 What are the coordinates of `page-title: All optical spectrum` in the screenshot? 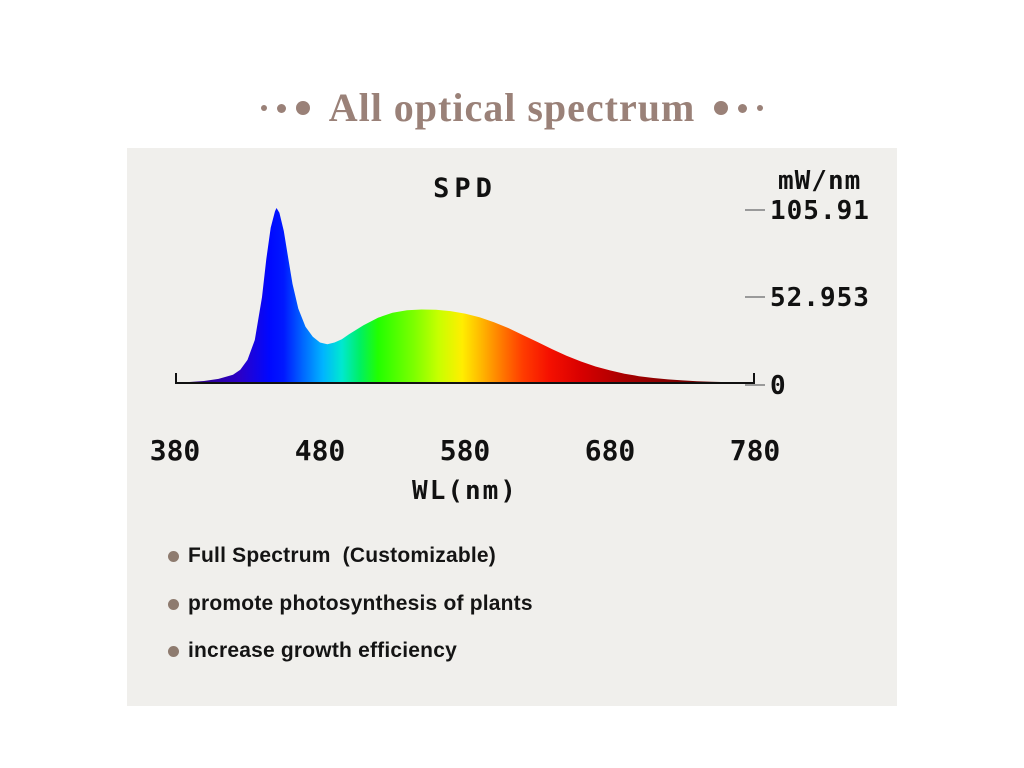 It's located at (512, 108).